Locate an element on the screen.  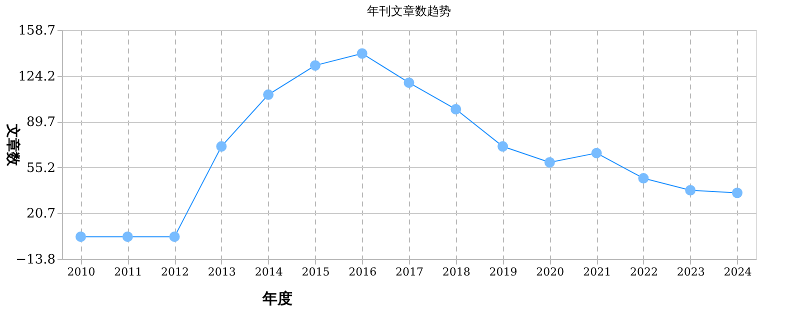
x-tick-label: 2022 is located at coordinates (644, 272).